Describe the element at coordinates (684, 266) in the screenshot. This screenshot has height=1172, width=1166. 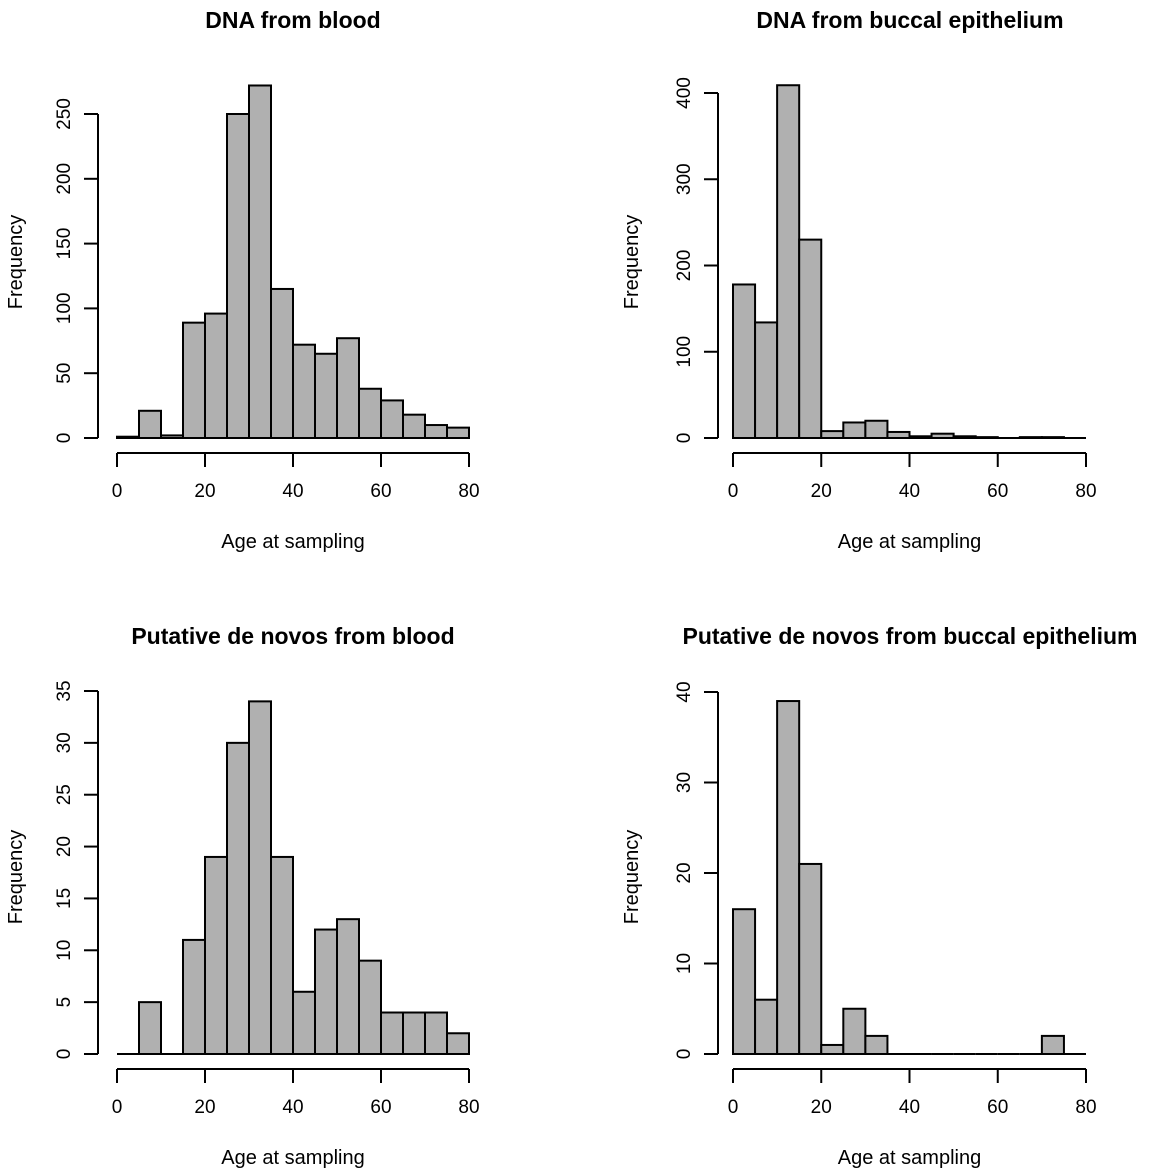
I see `y-tick-label: 200` at that location.